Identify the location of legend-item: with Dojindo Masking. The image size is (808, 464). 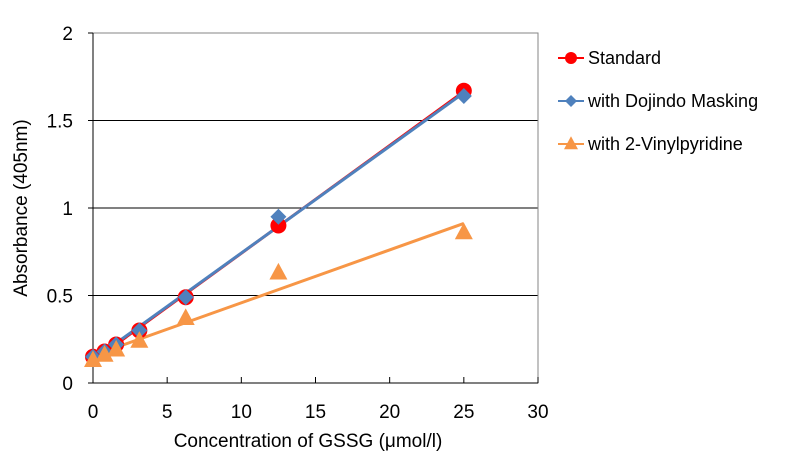
(658, 101).